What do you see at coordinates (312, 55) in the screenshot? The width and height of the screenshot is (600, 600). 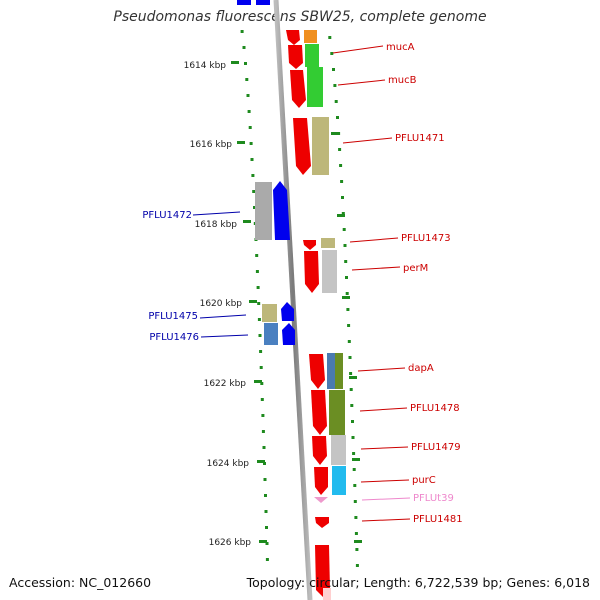 I see `gene-mucA-box` at bounding box center [312, 55].